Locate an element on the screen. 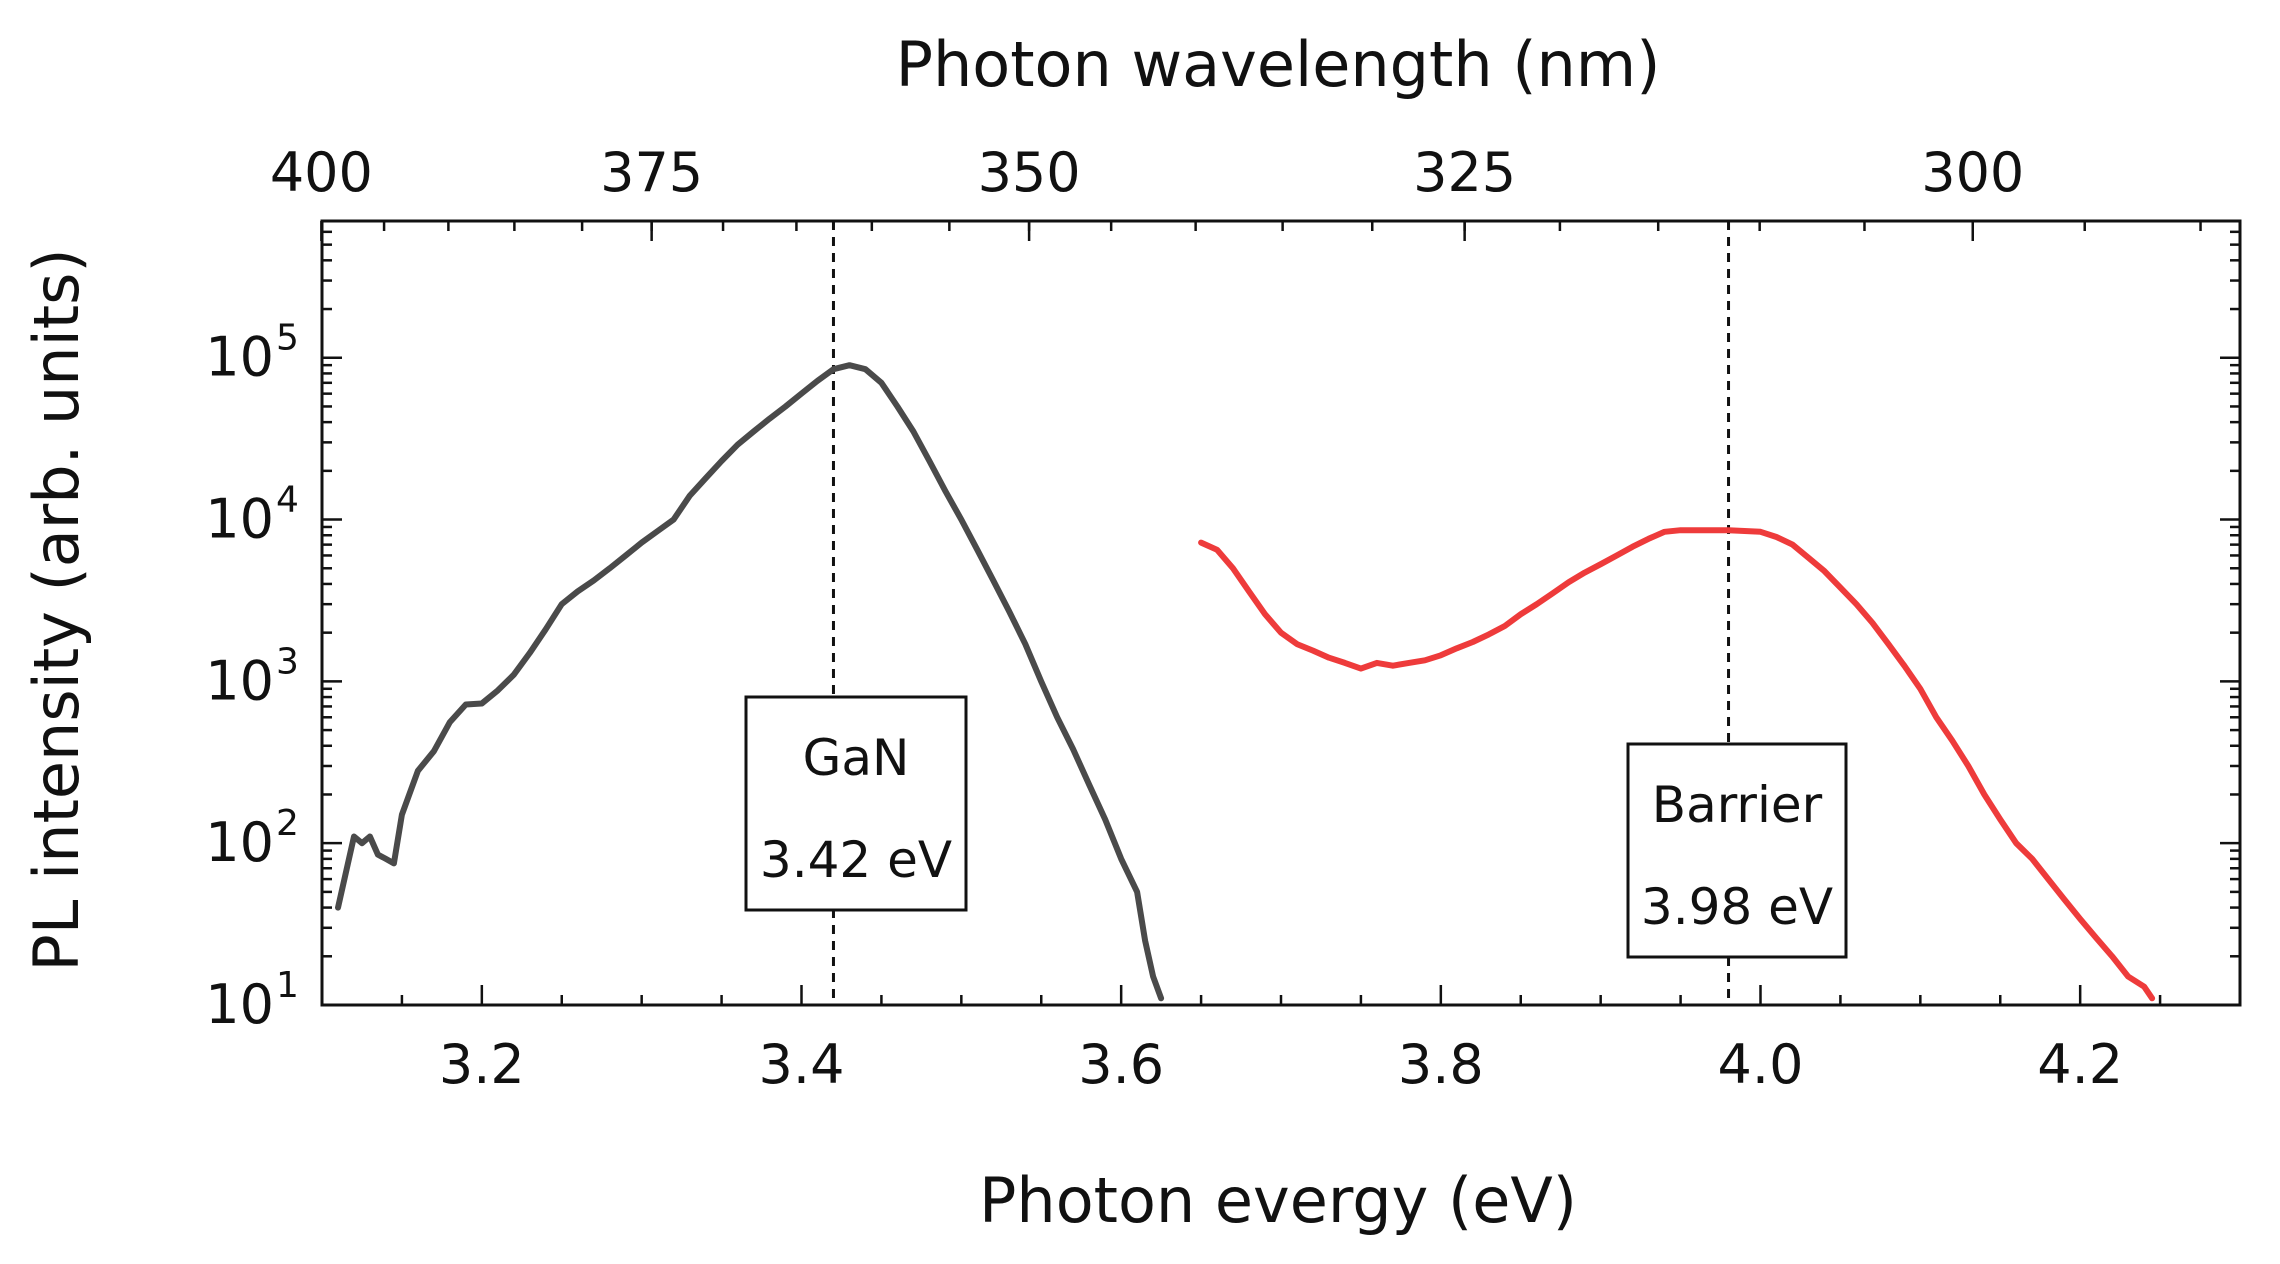 The width and height of the screenshot is (2280, 1264). x-tick-label: 4.2 is located at coordinates (2080, 1064).